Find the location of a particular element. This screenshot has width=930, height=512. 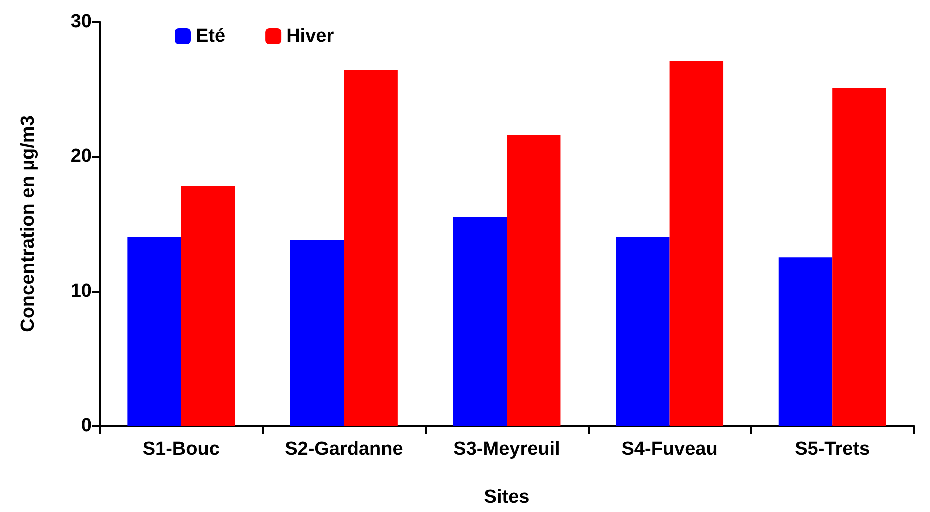

x-tick-label: S1-Bouc is located at coordinates (181, 449).